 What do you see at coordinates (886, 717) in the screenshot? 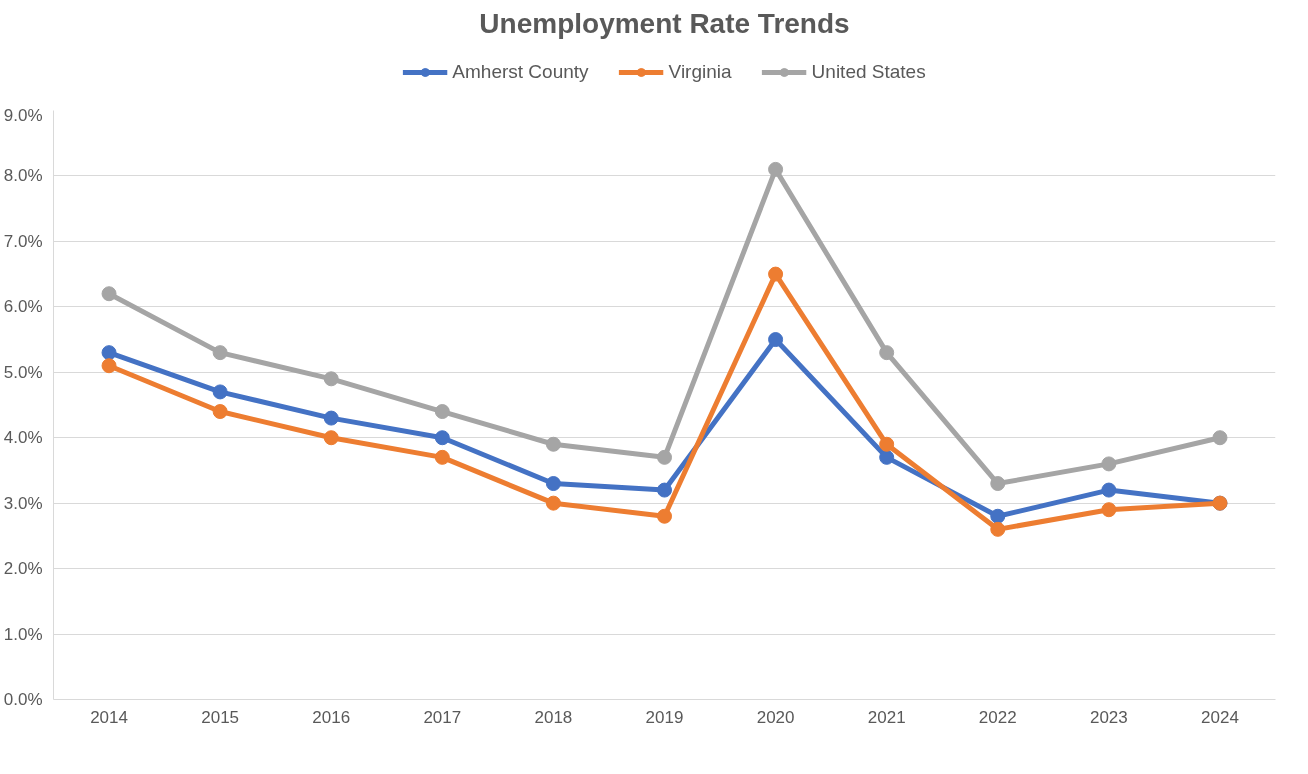
I see `x-tick-label: 2021` at bounding box center [886, 717].